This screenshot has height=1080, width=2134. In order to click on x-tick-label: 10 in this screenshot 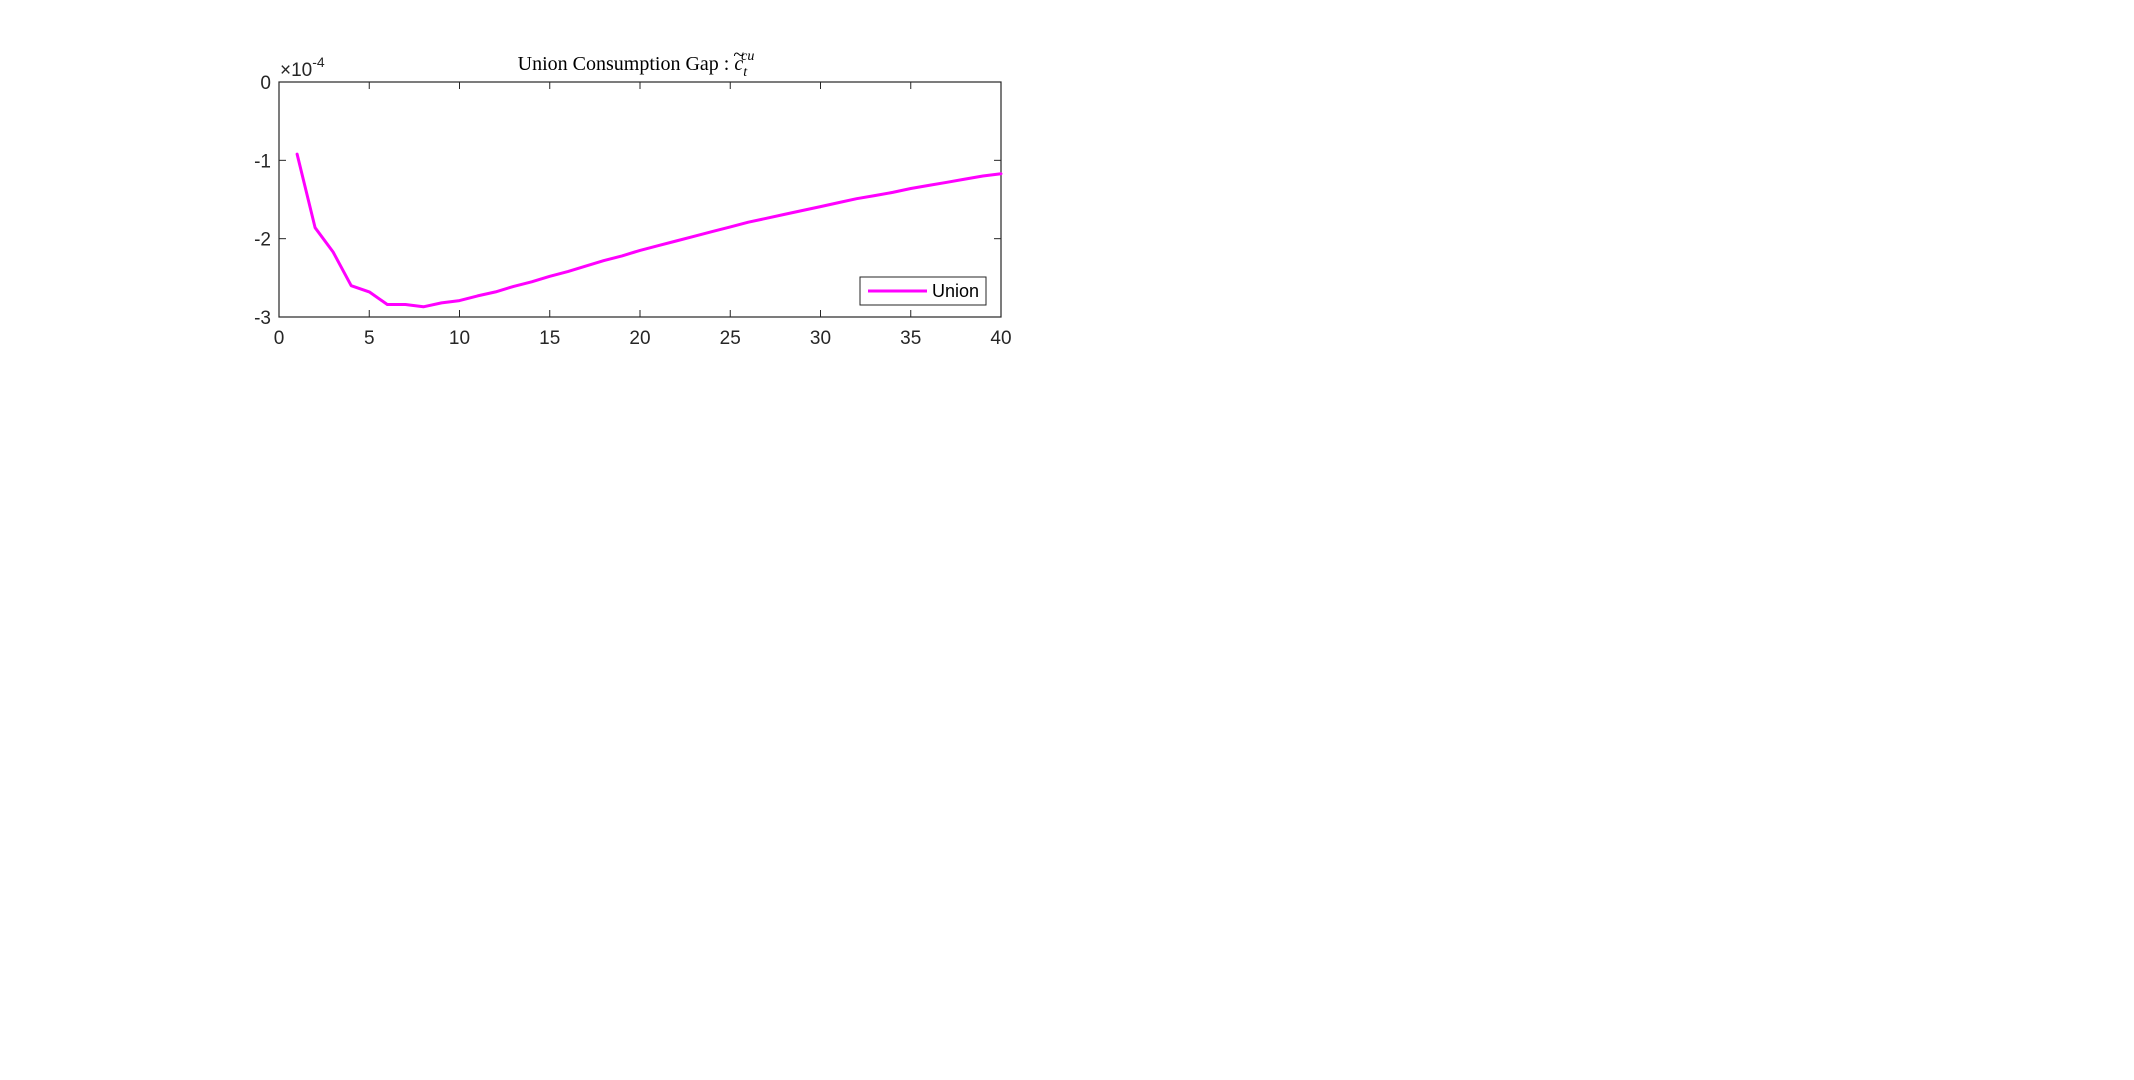, I will do `click(459, 338)`.